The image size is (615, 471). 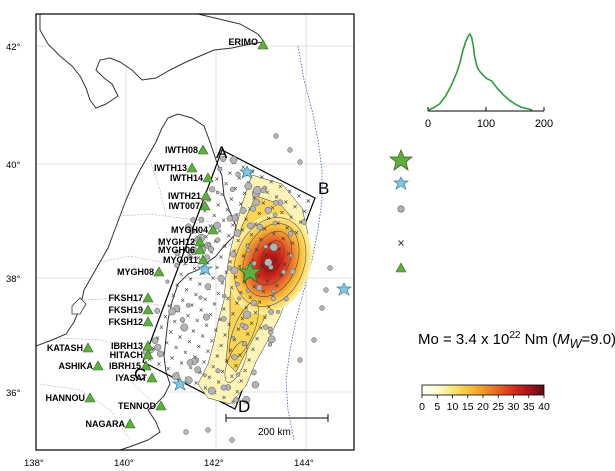 What do you see at coordinates (125, 298) in the screenshot?
I see `station-label: FKSH17` at bounding box center [125, 298].